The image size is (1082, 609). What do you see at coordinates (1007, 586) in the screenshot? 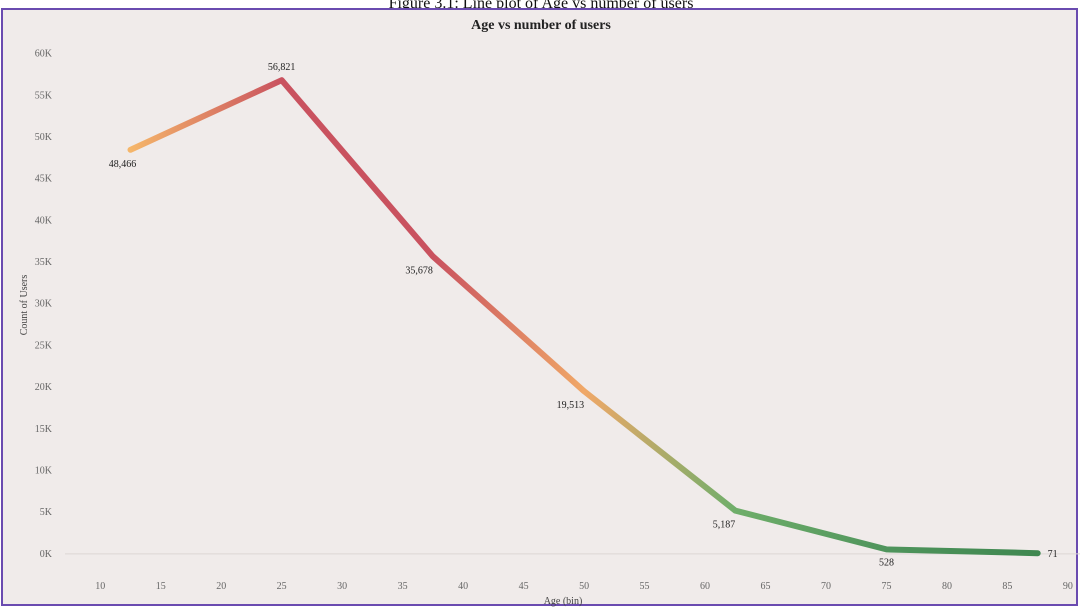
I see `x-tick-label: 85` at bounding box center [1007, 586].